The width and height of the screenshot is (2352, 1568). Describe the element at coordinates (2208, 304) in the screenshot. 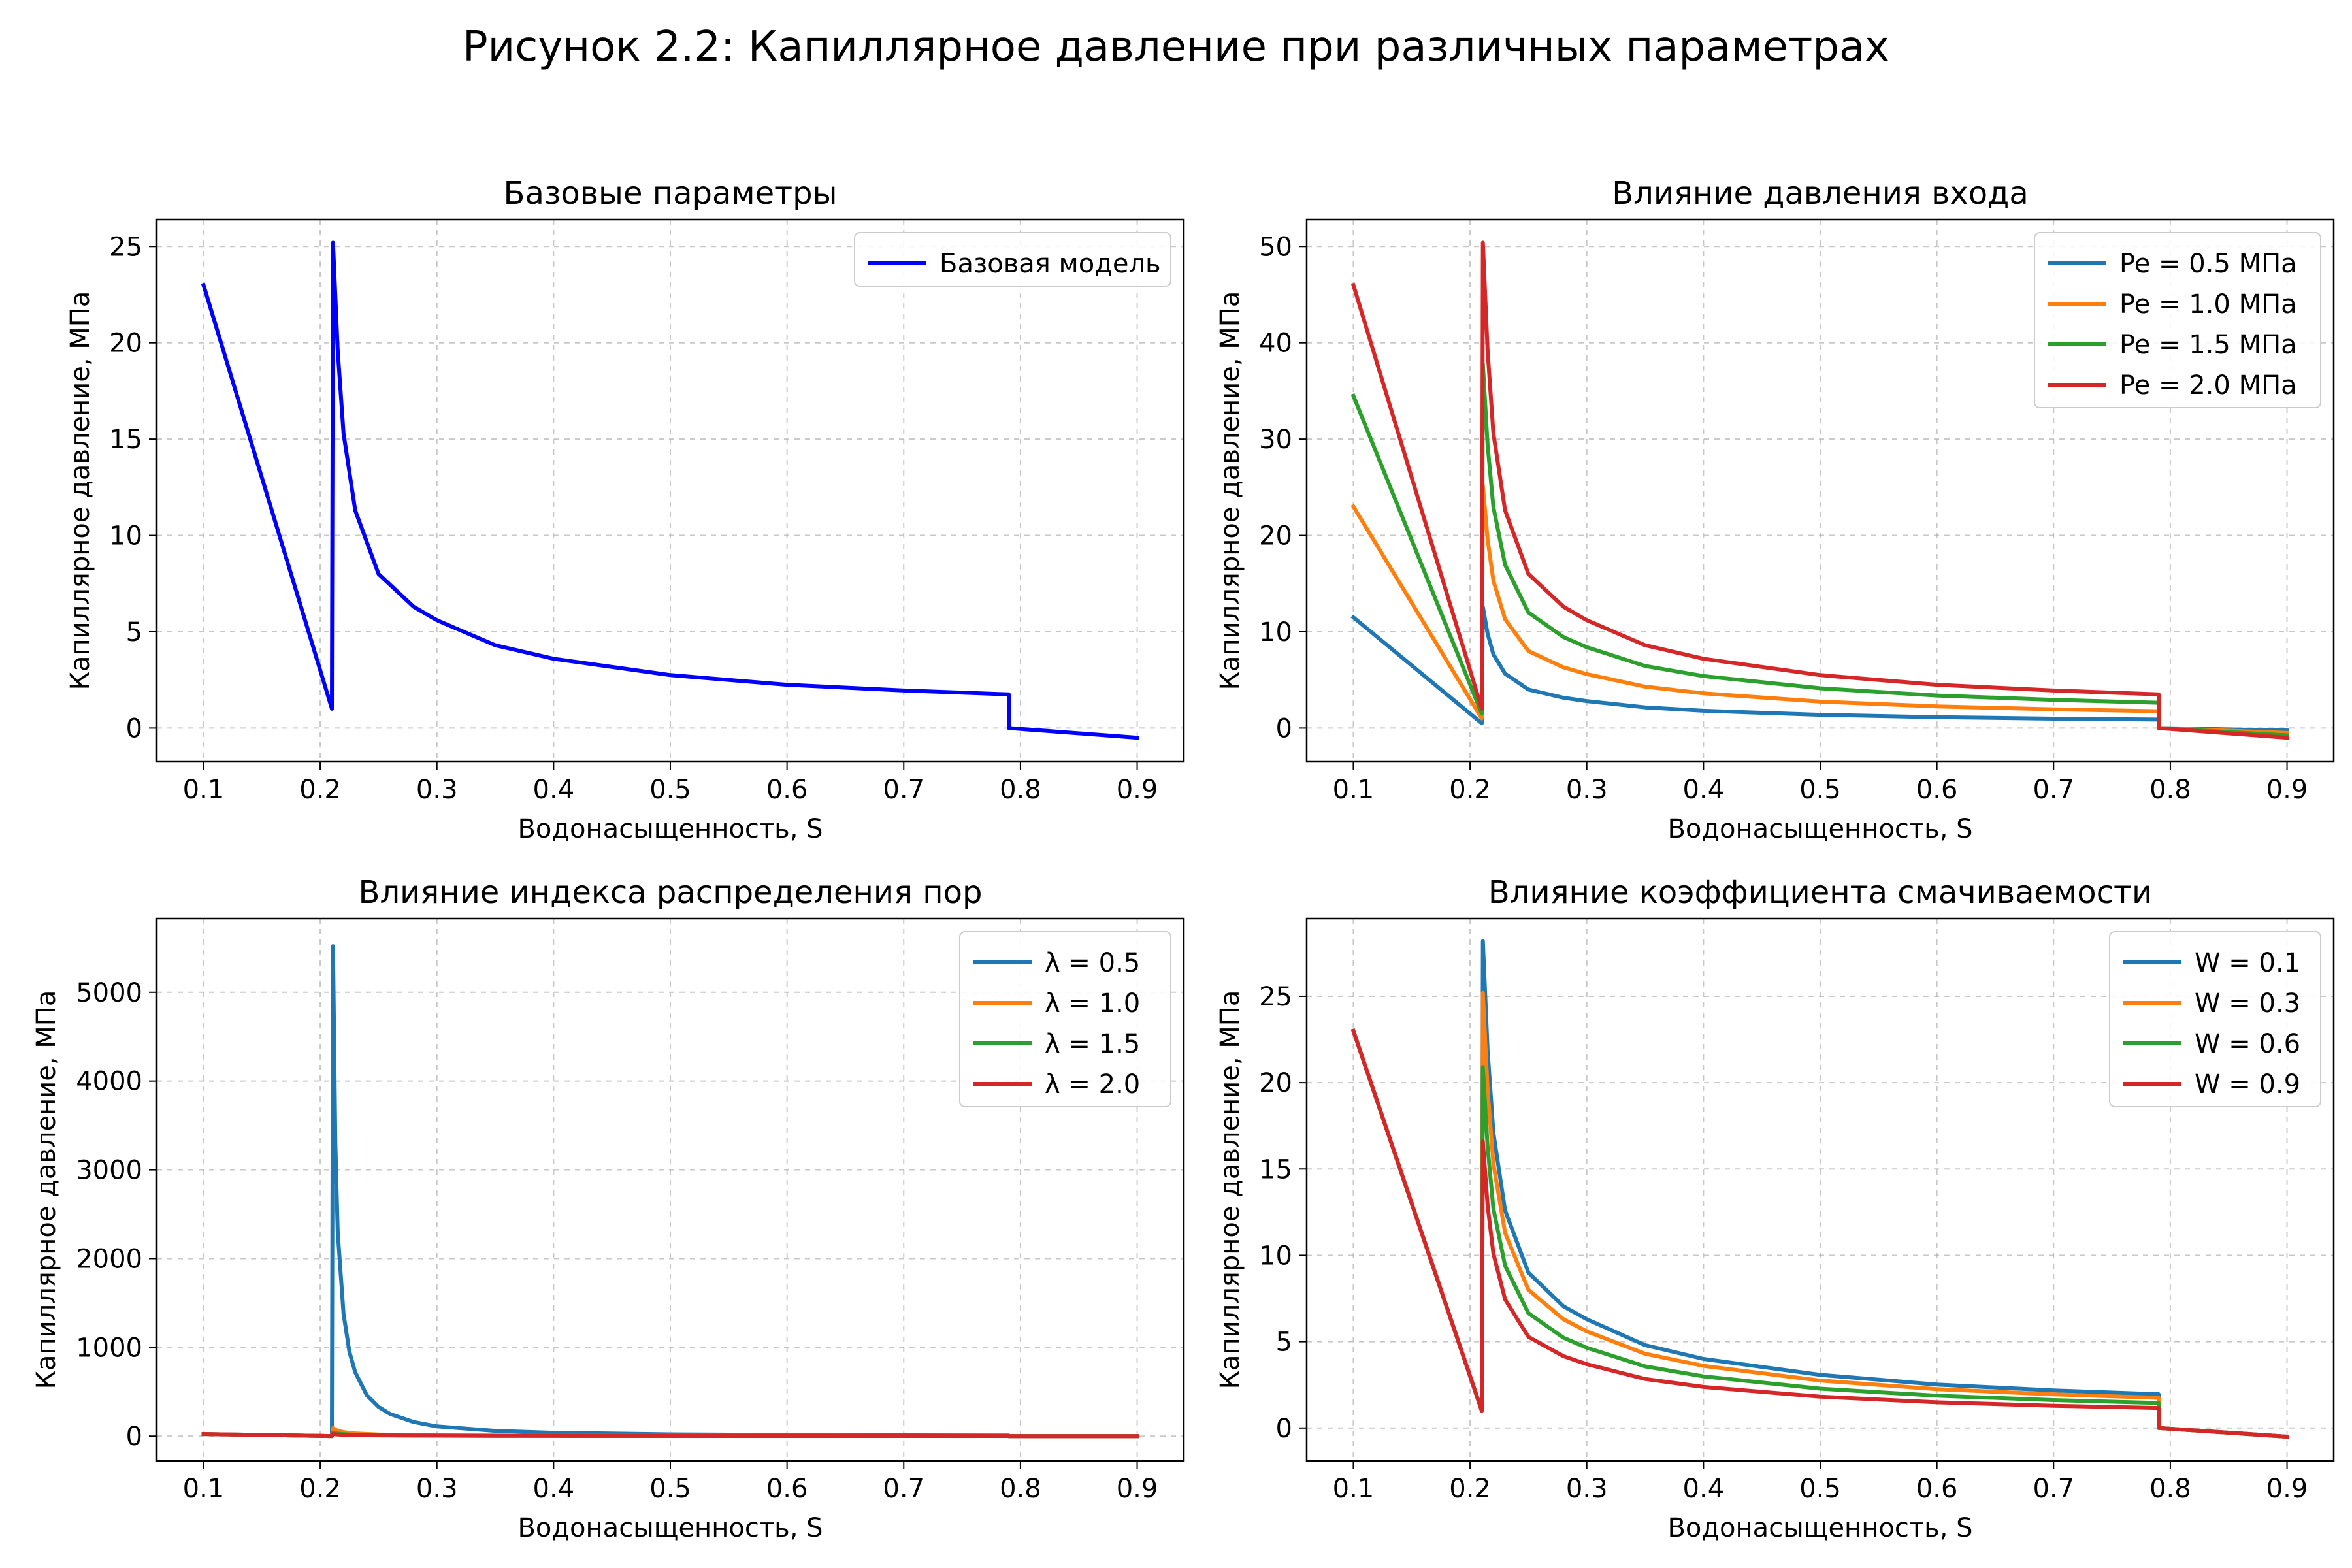

I see `legend-label: Pe = 1.0 МПа` at that location.